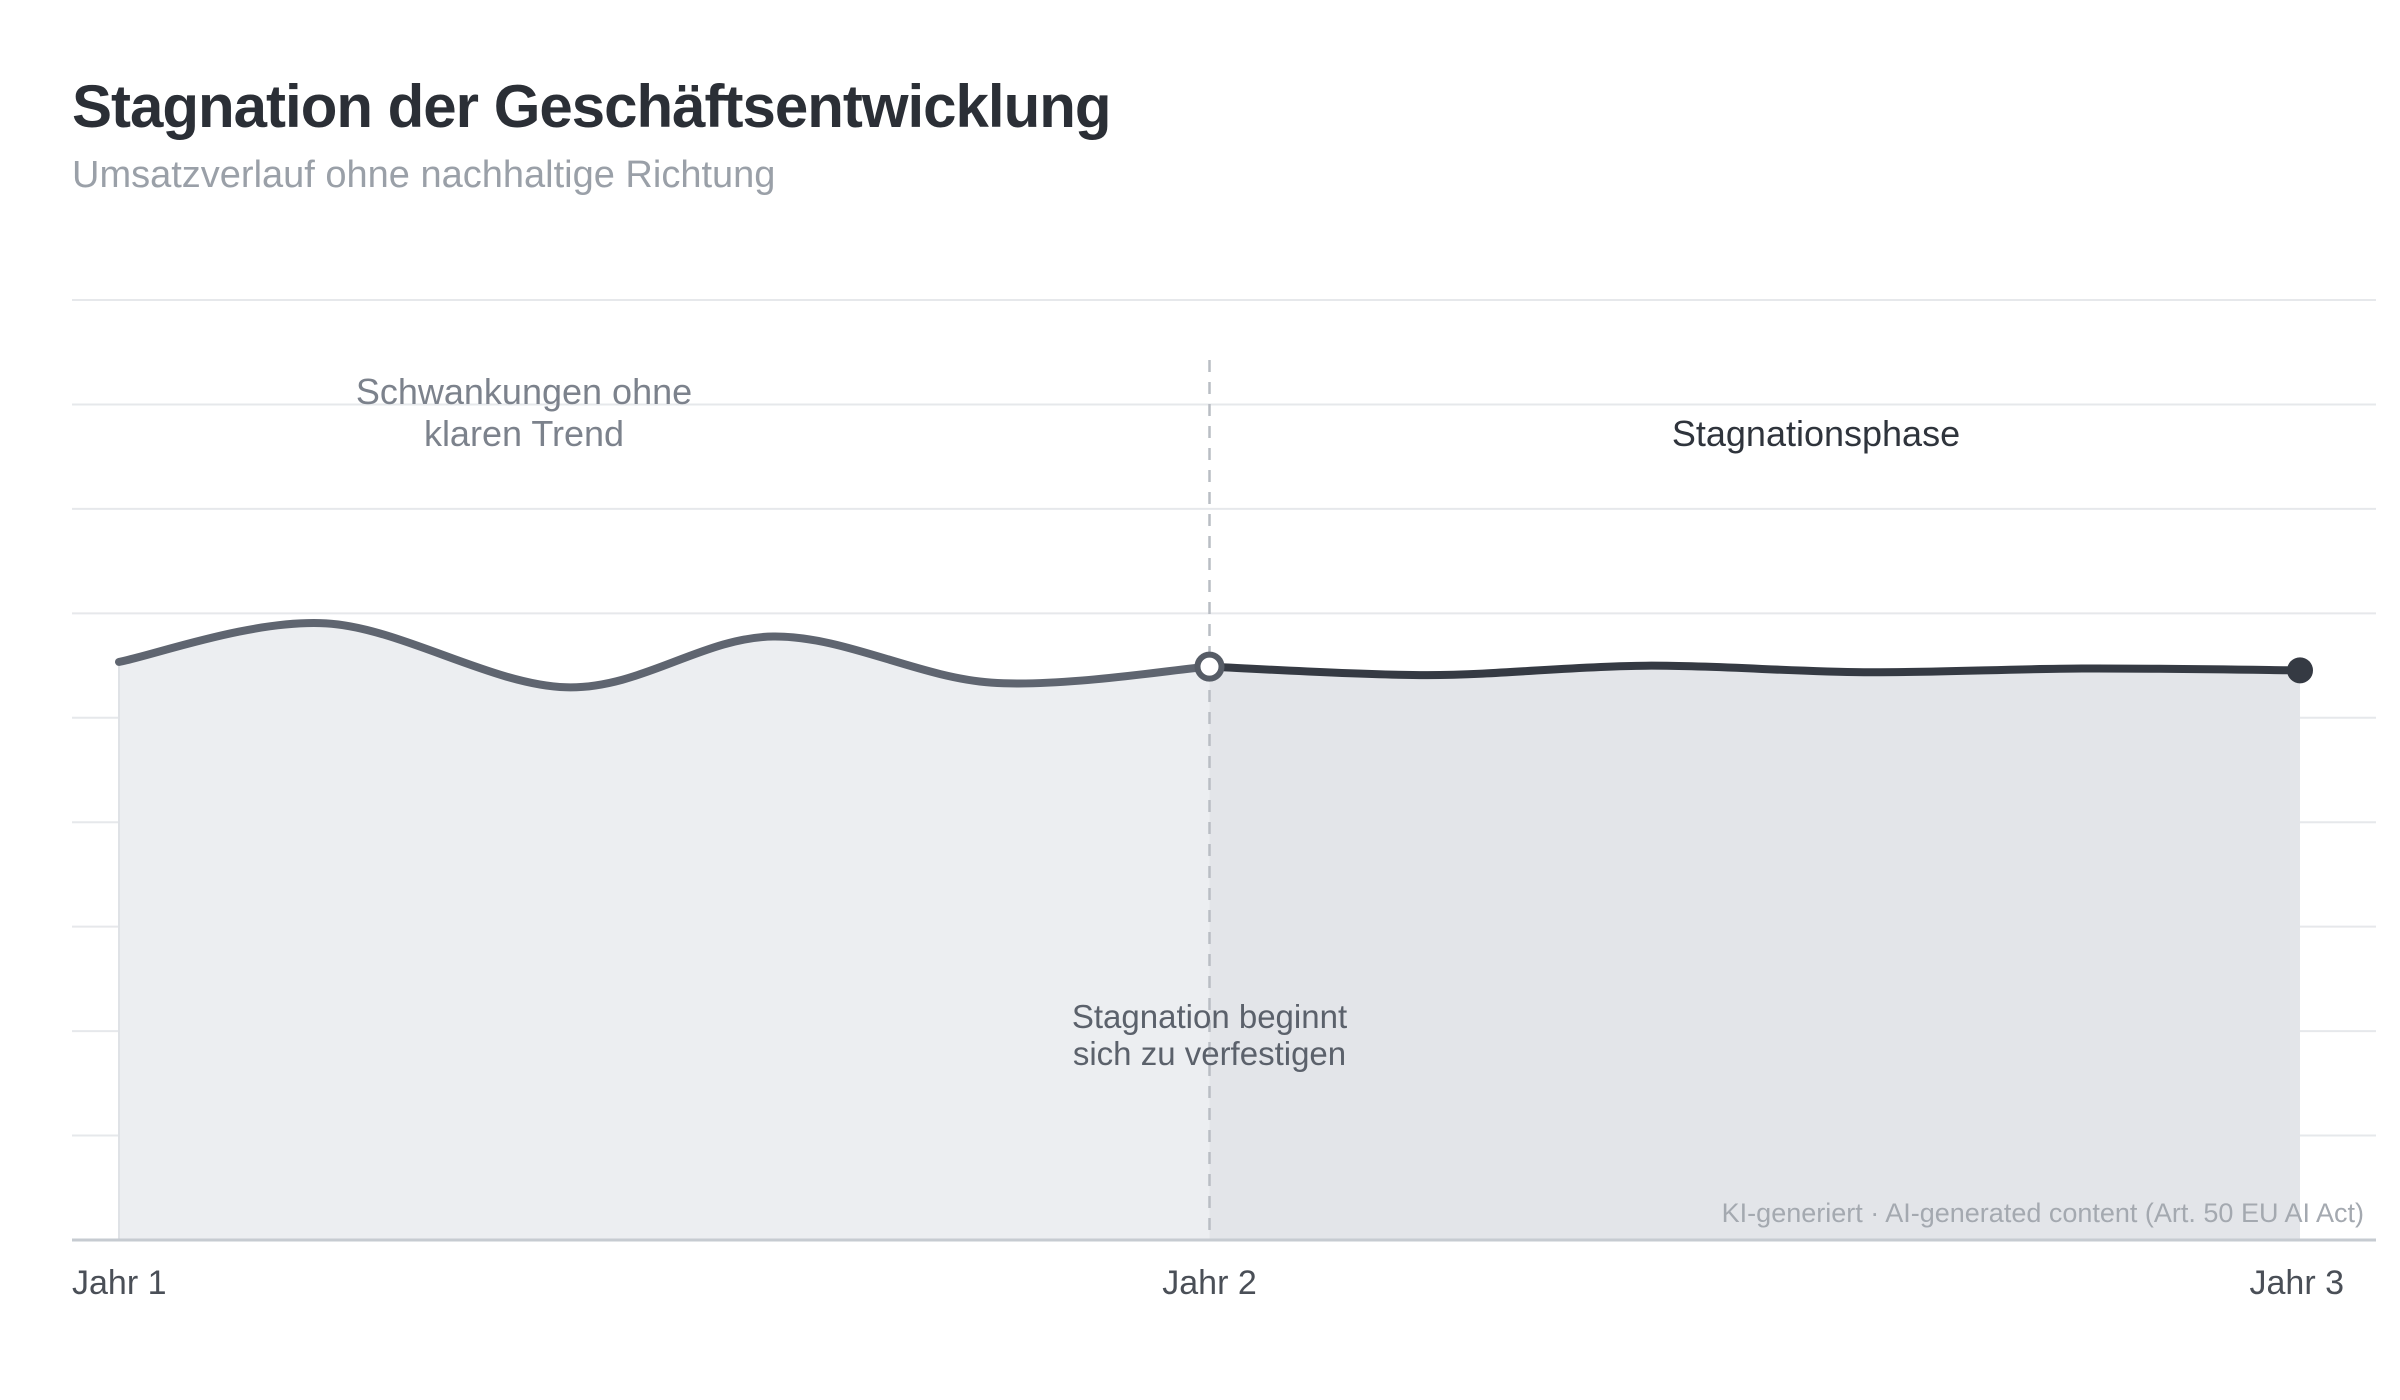 The height and width of the screenshot is (1400, 2400). What do you see at coordinates (424, 175) in the screenshot?
I see `chart-subtitle: Umsatzverlauf ohne nachhaltige Richtung` at bounding box center [424, 175].